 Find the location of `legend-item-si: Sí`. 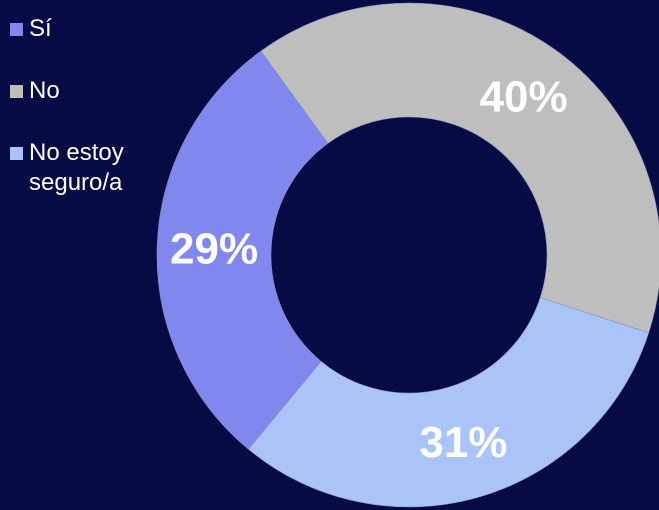

legend-item-si: Sí is located at coordinates (79, 29).